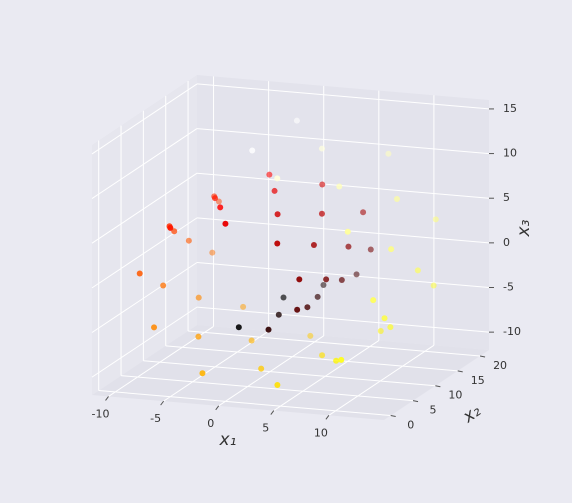  What do you see at coordinates (455, 395) in the screenshot?
I see `y-tick-label: 10` at bounding box center [455, 395].